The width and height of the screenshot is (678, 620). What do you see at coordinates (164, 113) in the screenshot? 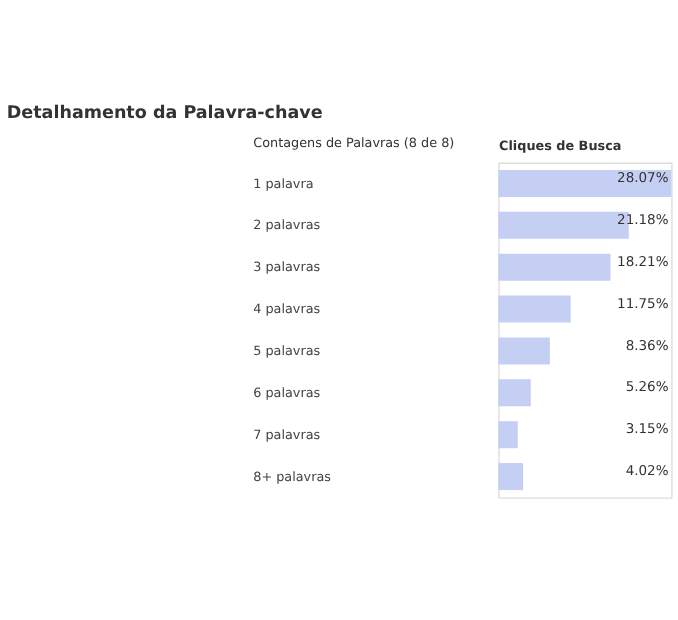
I see `text: Detalhamento da Palavra-chave` at bounding box center [164, 113].